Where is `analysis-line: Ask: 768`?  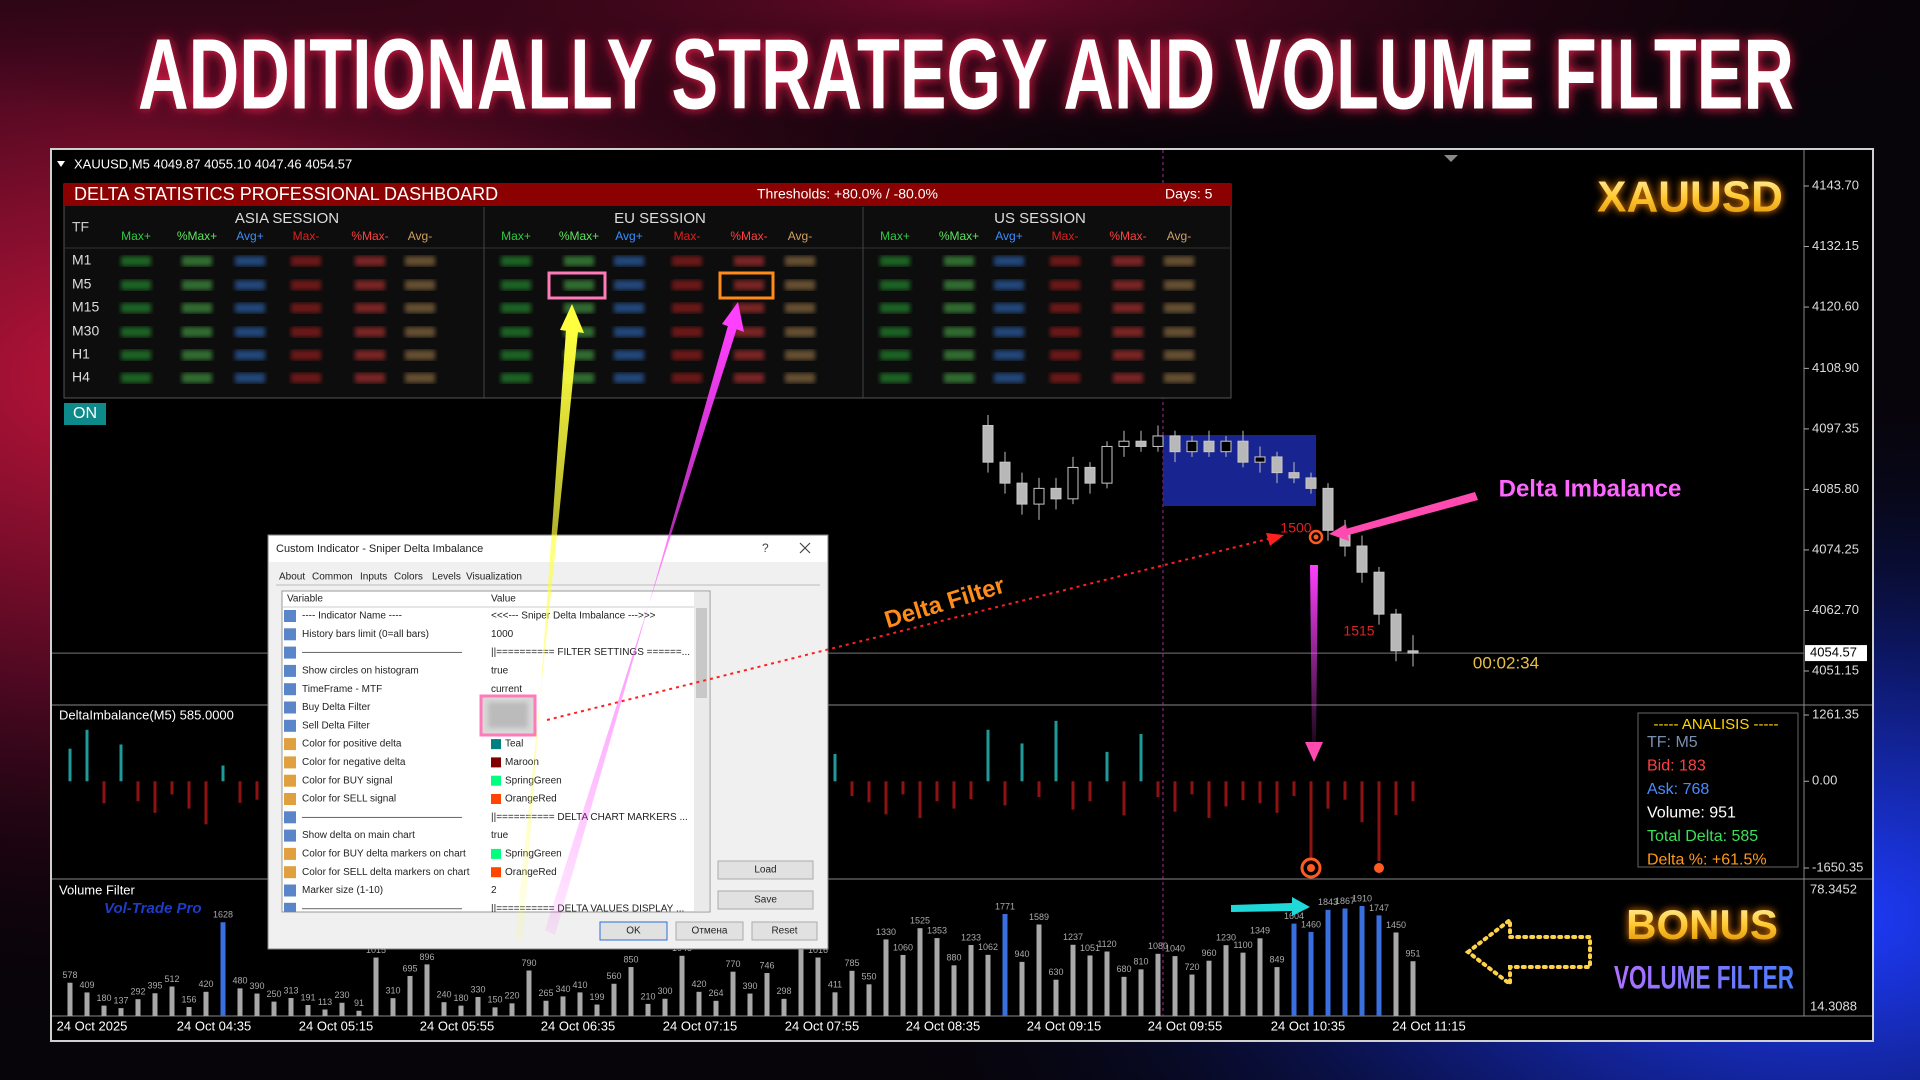
analysis-line: Ask: 768 is located at coordinates (1678, 789).